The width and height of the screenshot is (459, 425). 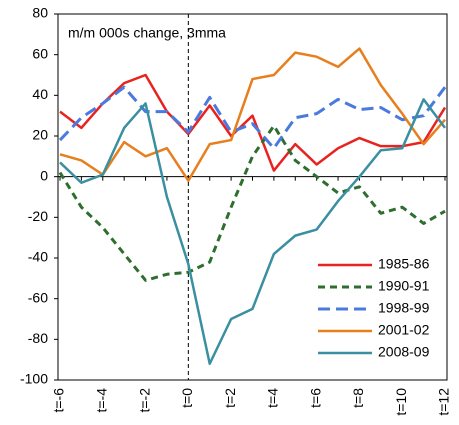 What do you see at coordinates (404, 330) in the screenshot?
I see `legend-label: 2001-02` at bounding box center [404, 330].